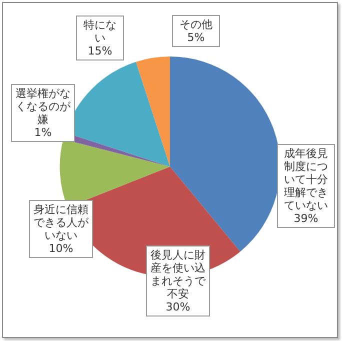 The width and height of the screenshot is (342, 341). What do you see at coordinates (306, 218) in the screenshot?
I see `data-label: 39%` at bounding box center [306, 218].